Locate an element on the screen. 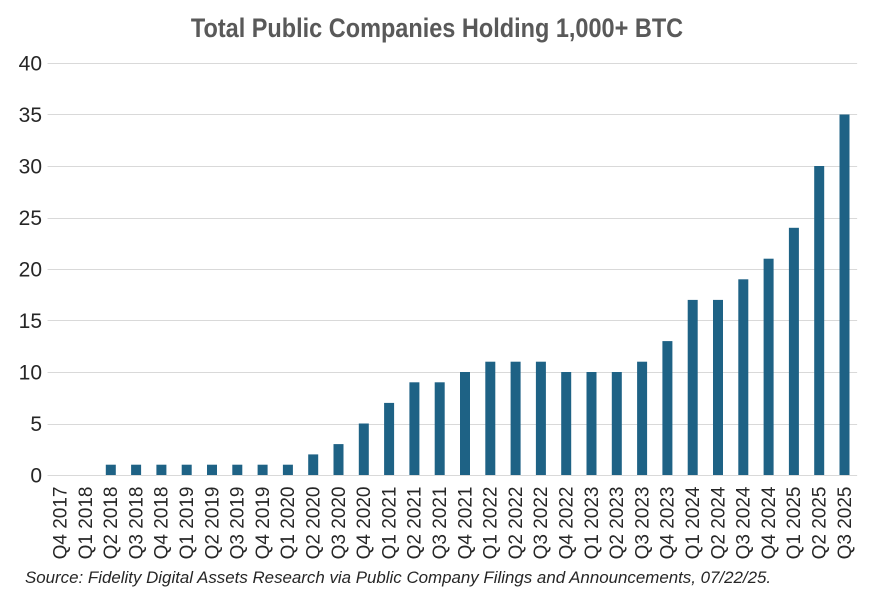 This screenshot has height=600, width=874. svg-text: Q1 2018 is located at coordinates (86, 523).